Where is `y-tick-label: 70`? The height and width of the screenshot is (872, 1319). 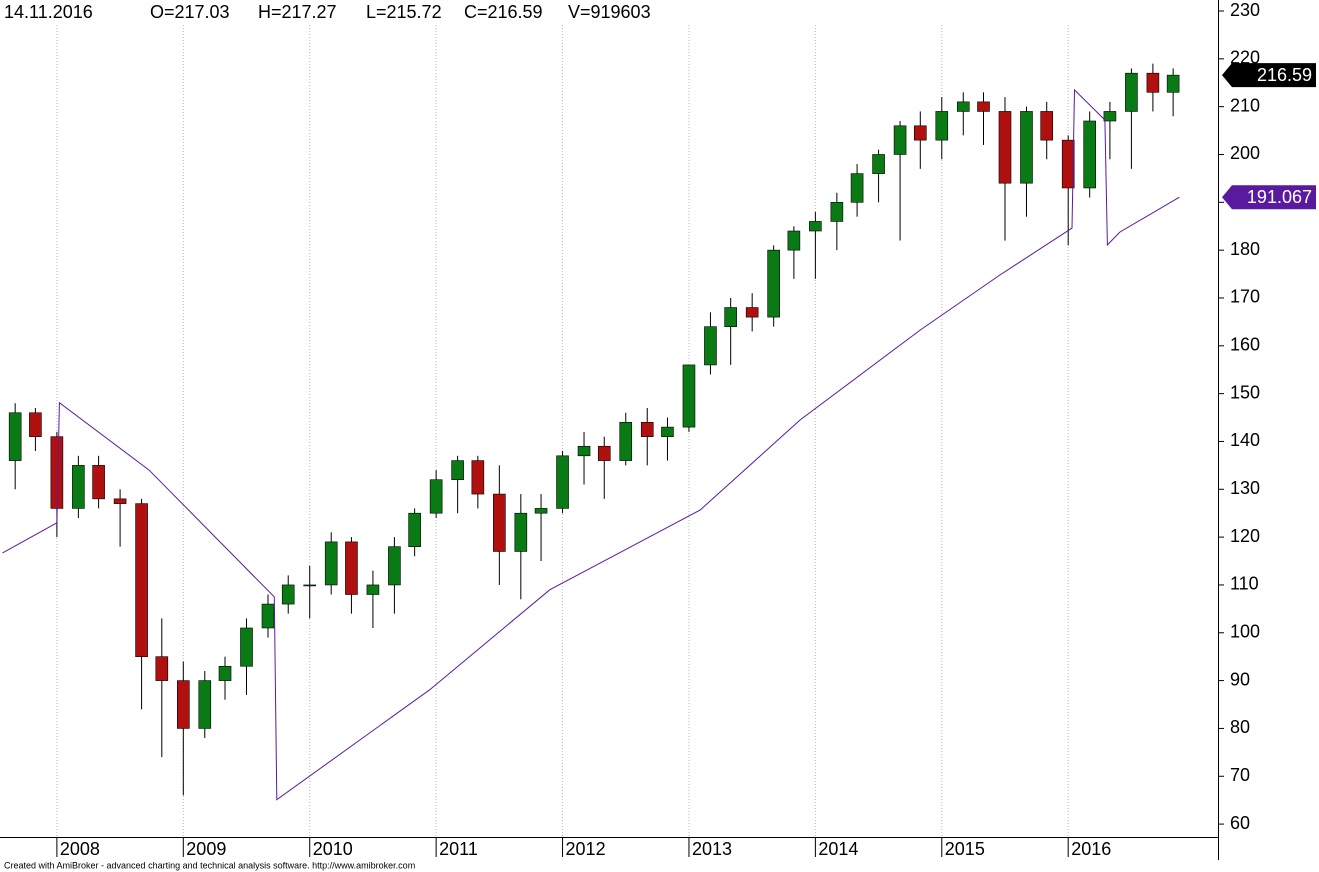 y-tick-label: 70 is located at coordinates (1240, 775).